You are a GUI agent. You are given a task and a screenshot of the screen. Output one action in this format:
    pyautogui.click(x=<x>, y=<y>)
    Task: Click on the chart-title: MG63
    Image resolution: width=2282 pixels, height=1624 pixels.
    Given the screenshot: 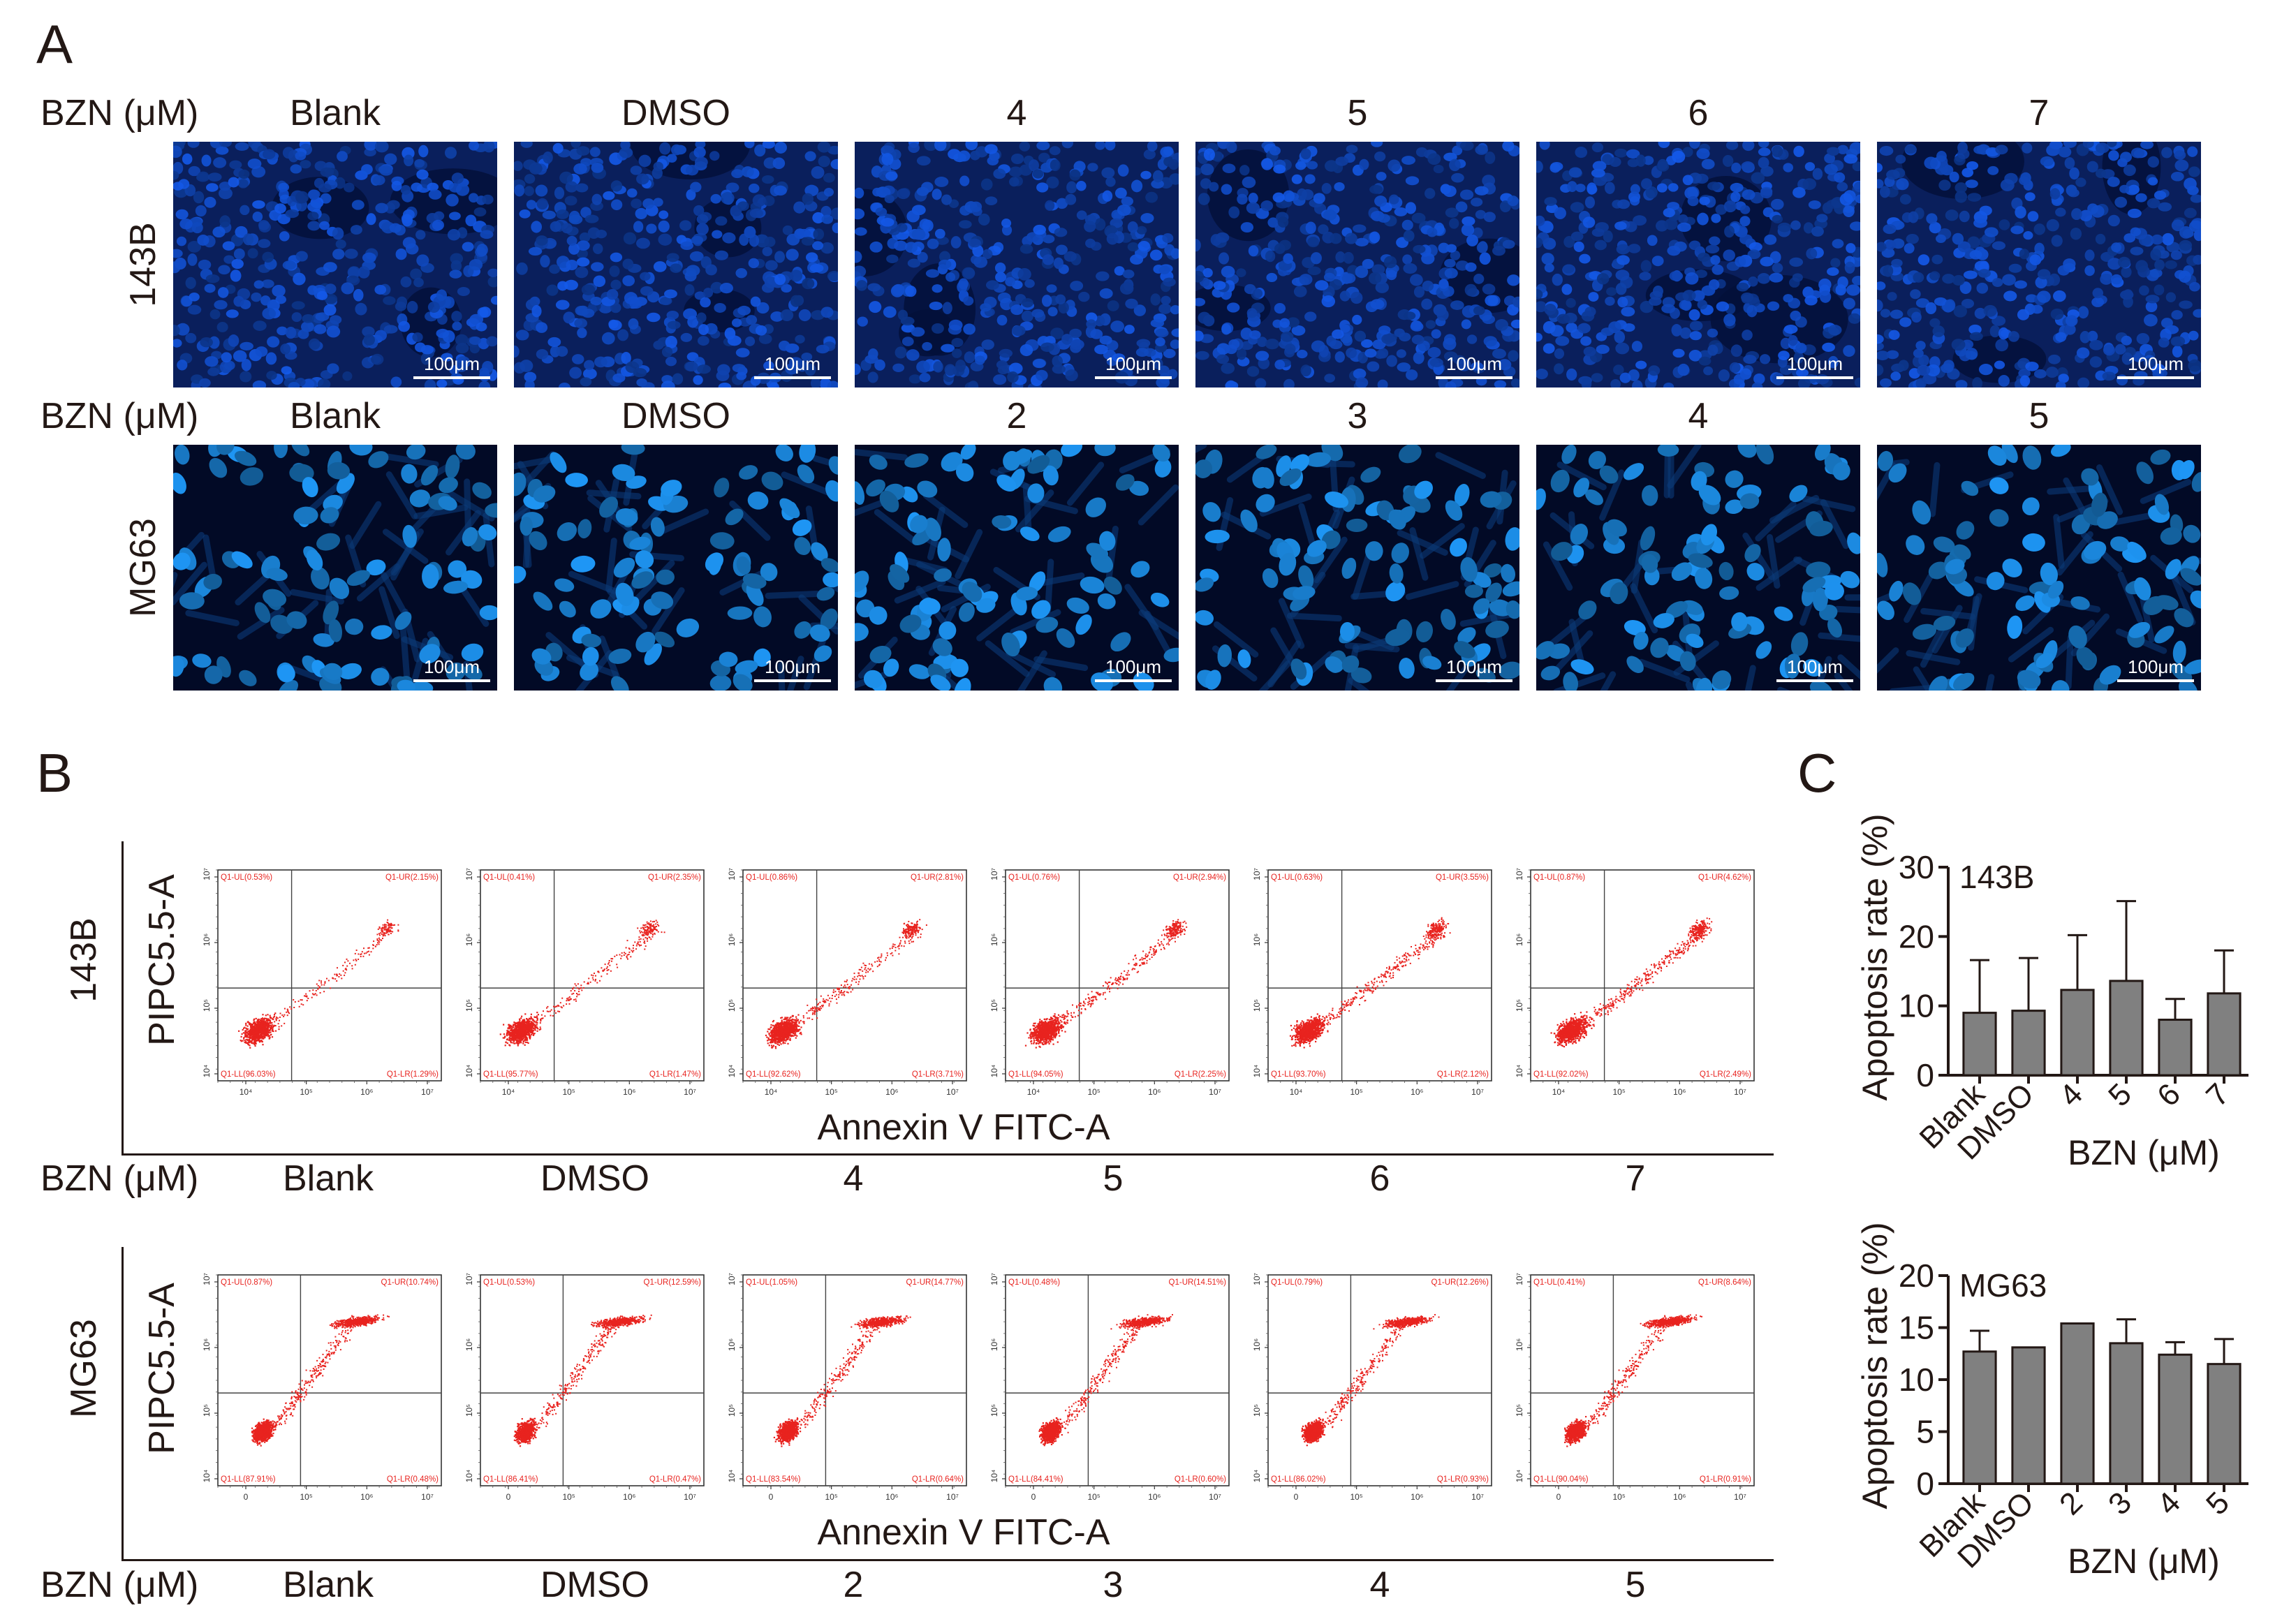 What is the action you would take?
    pyautogui.click(x=2003, y=1285)
    